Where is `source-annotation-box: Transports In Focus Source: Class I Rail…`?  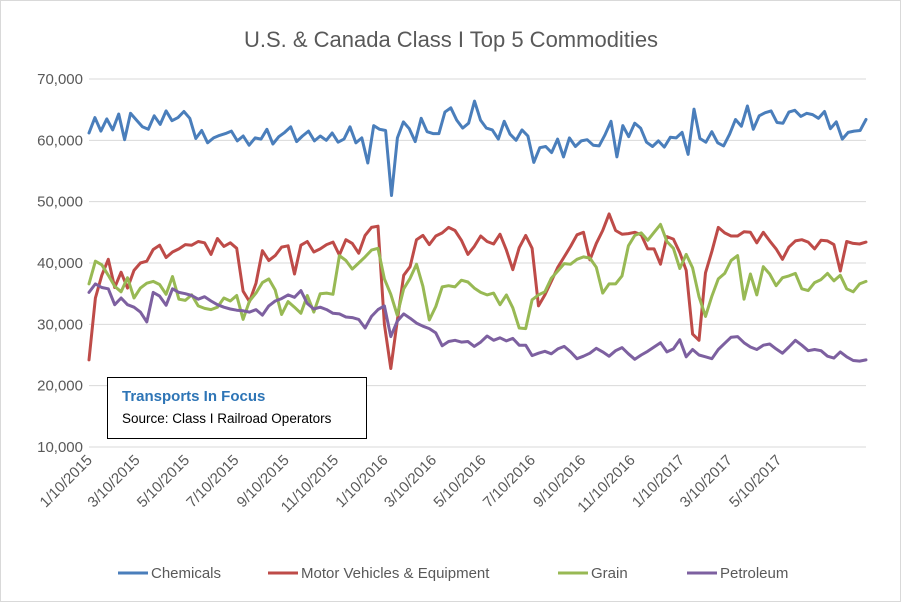
source-annotation-box: Transports In Focus Source: Class I Rail… is located at coordinates (237, 408).